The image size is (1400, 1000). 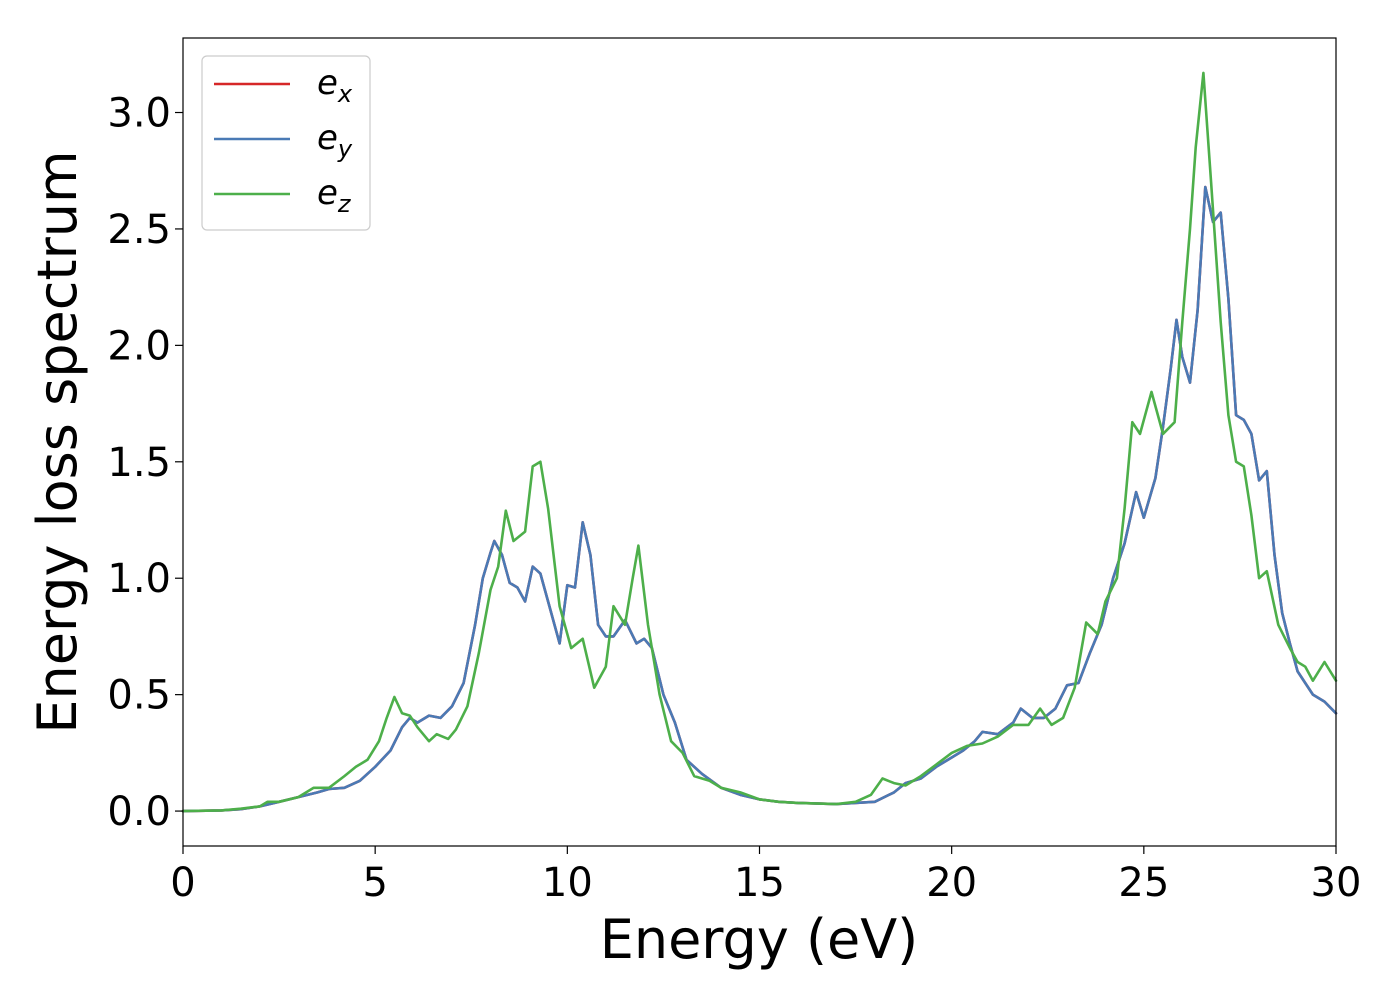 What do you see at coordinates (139, 812) in the screenshot?
I see `y-tick-label: 0.0` at bounding box center [139, 812].